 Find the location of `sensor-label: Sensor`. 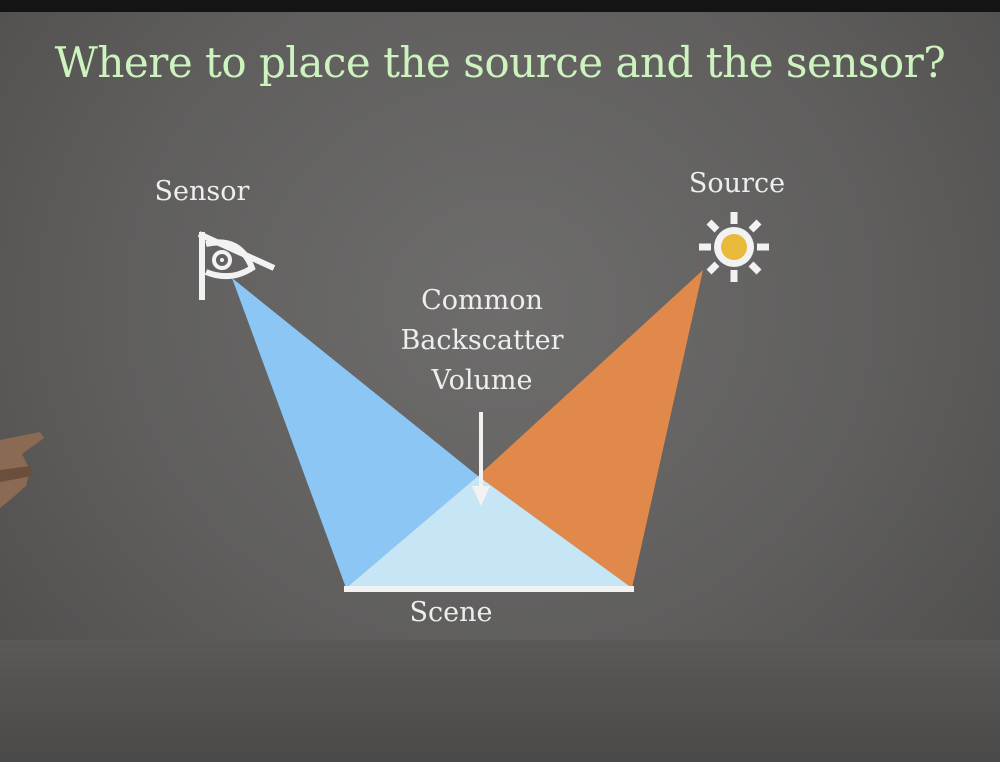

sensor-label: Sensor is located at coordinates (202, 191).